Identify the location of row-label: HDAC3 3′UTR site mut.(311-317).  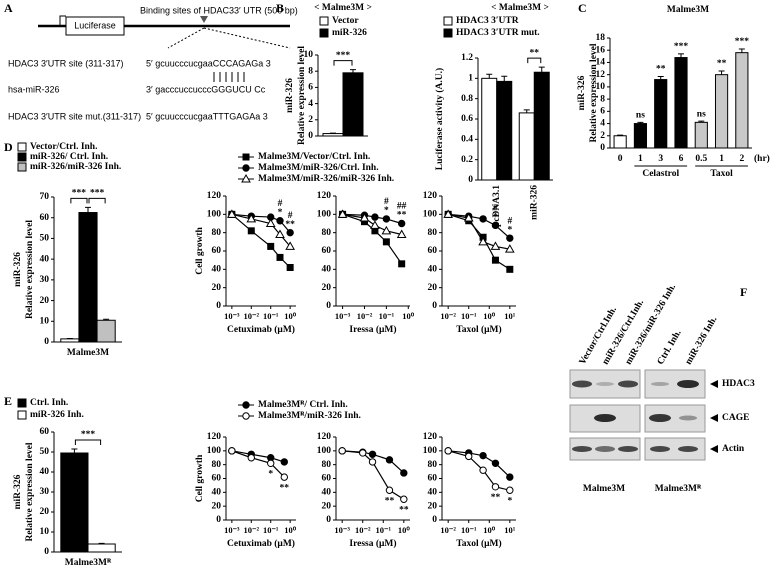
(74, 116).